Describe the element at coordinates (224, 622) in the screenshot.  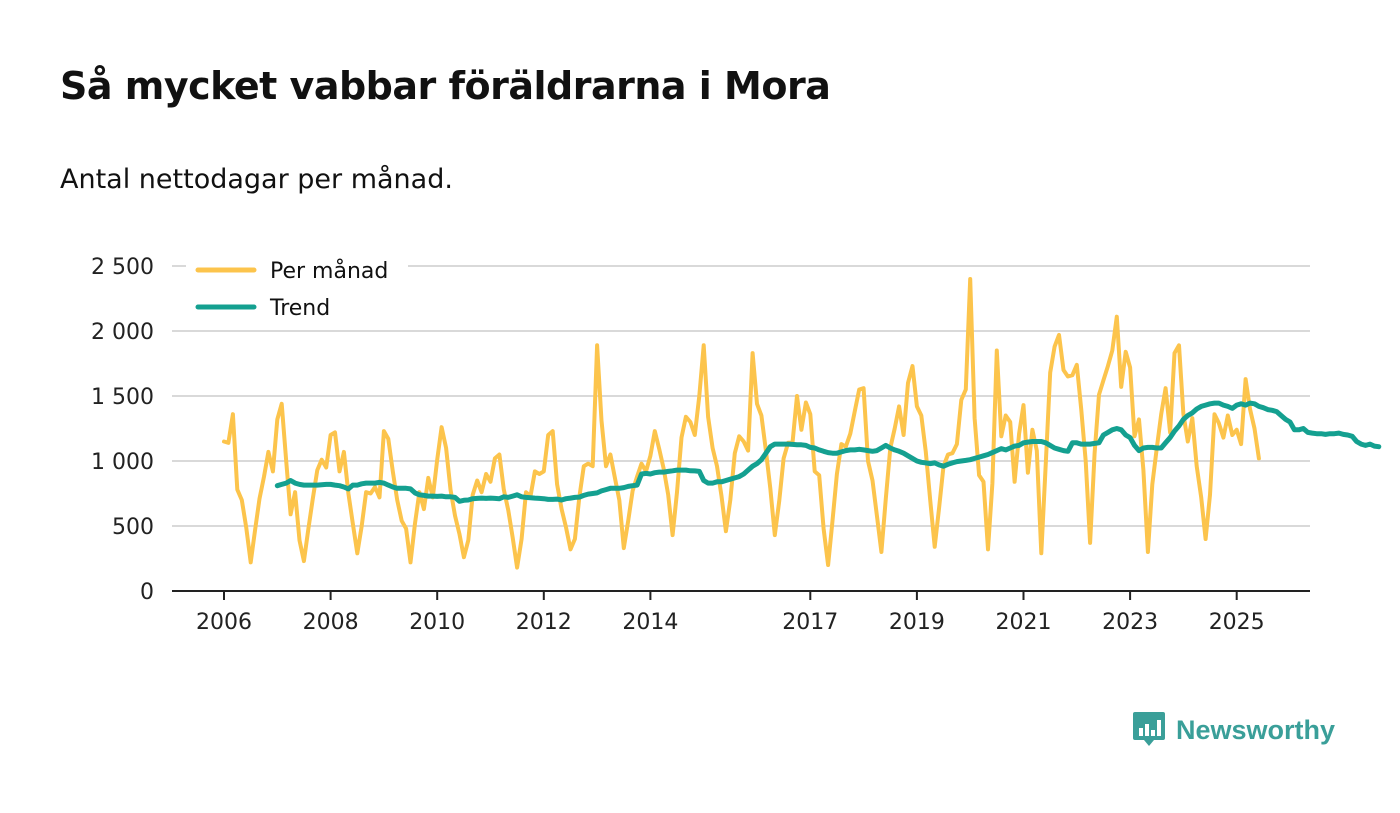
I see `x-tick-label: 2006` at that location.